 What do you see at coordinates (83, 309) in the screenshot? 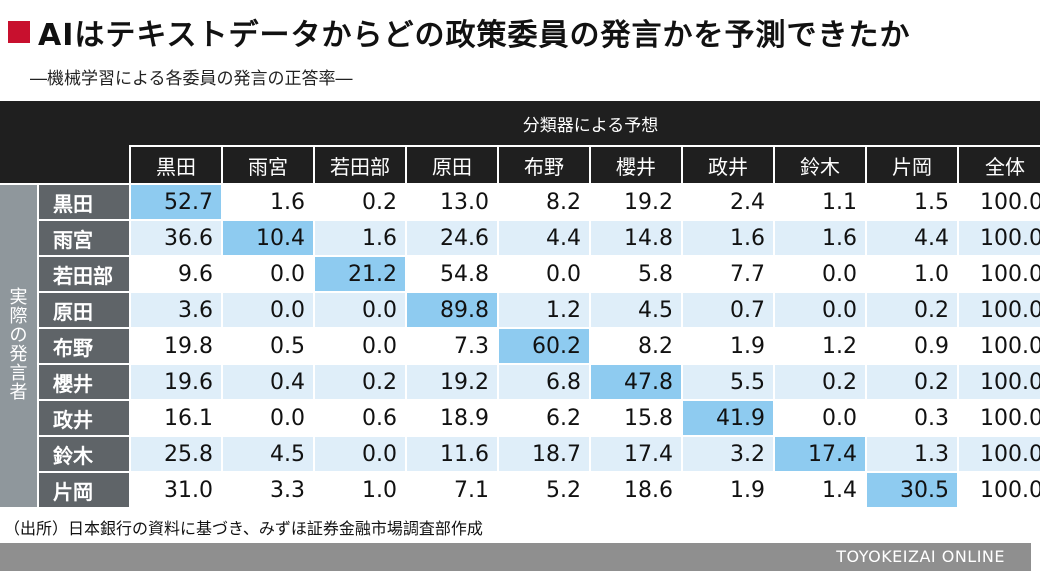
I see `row-header: 原田` at bounding box center [83, 309].